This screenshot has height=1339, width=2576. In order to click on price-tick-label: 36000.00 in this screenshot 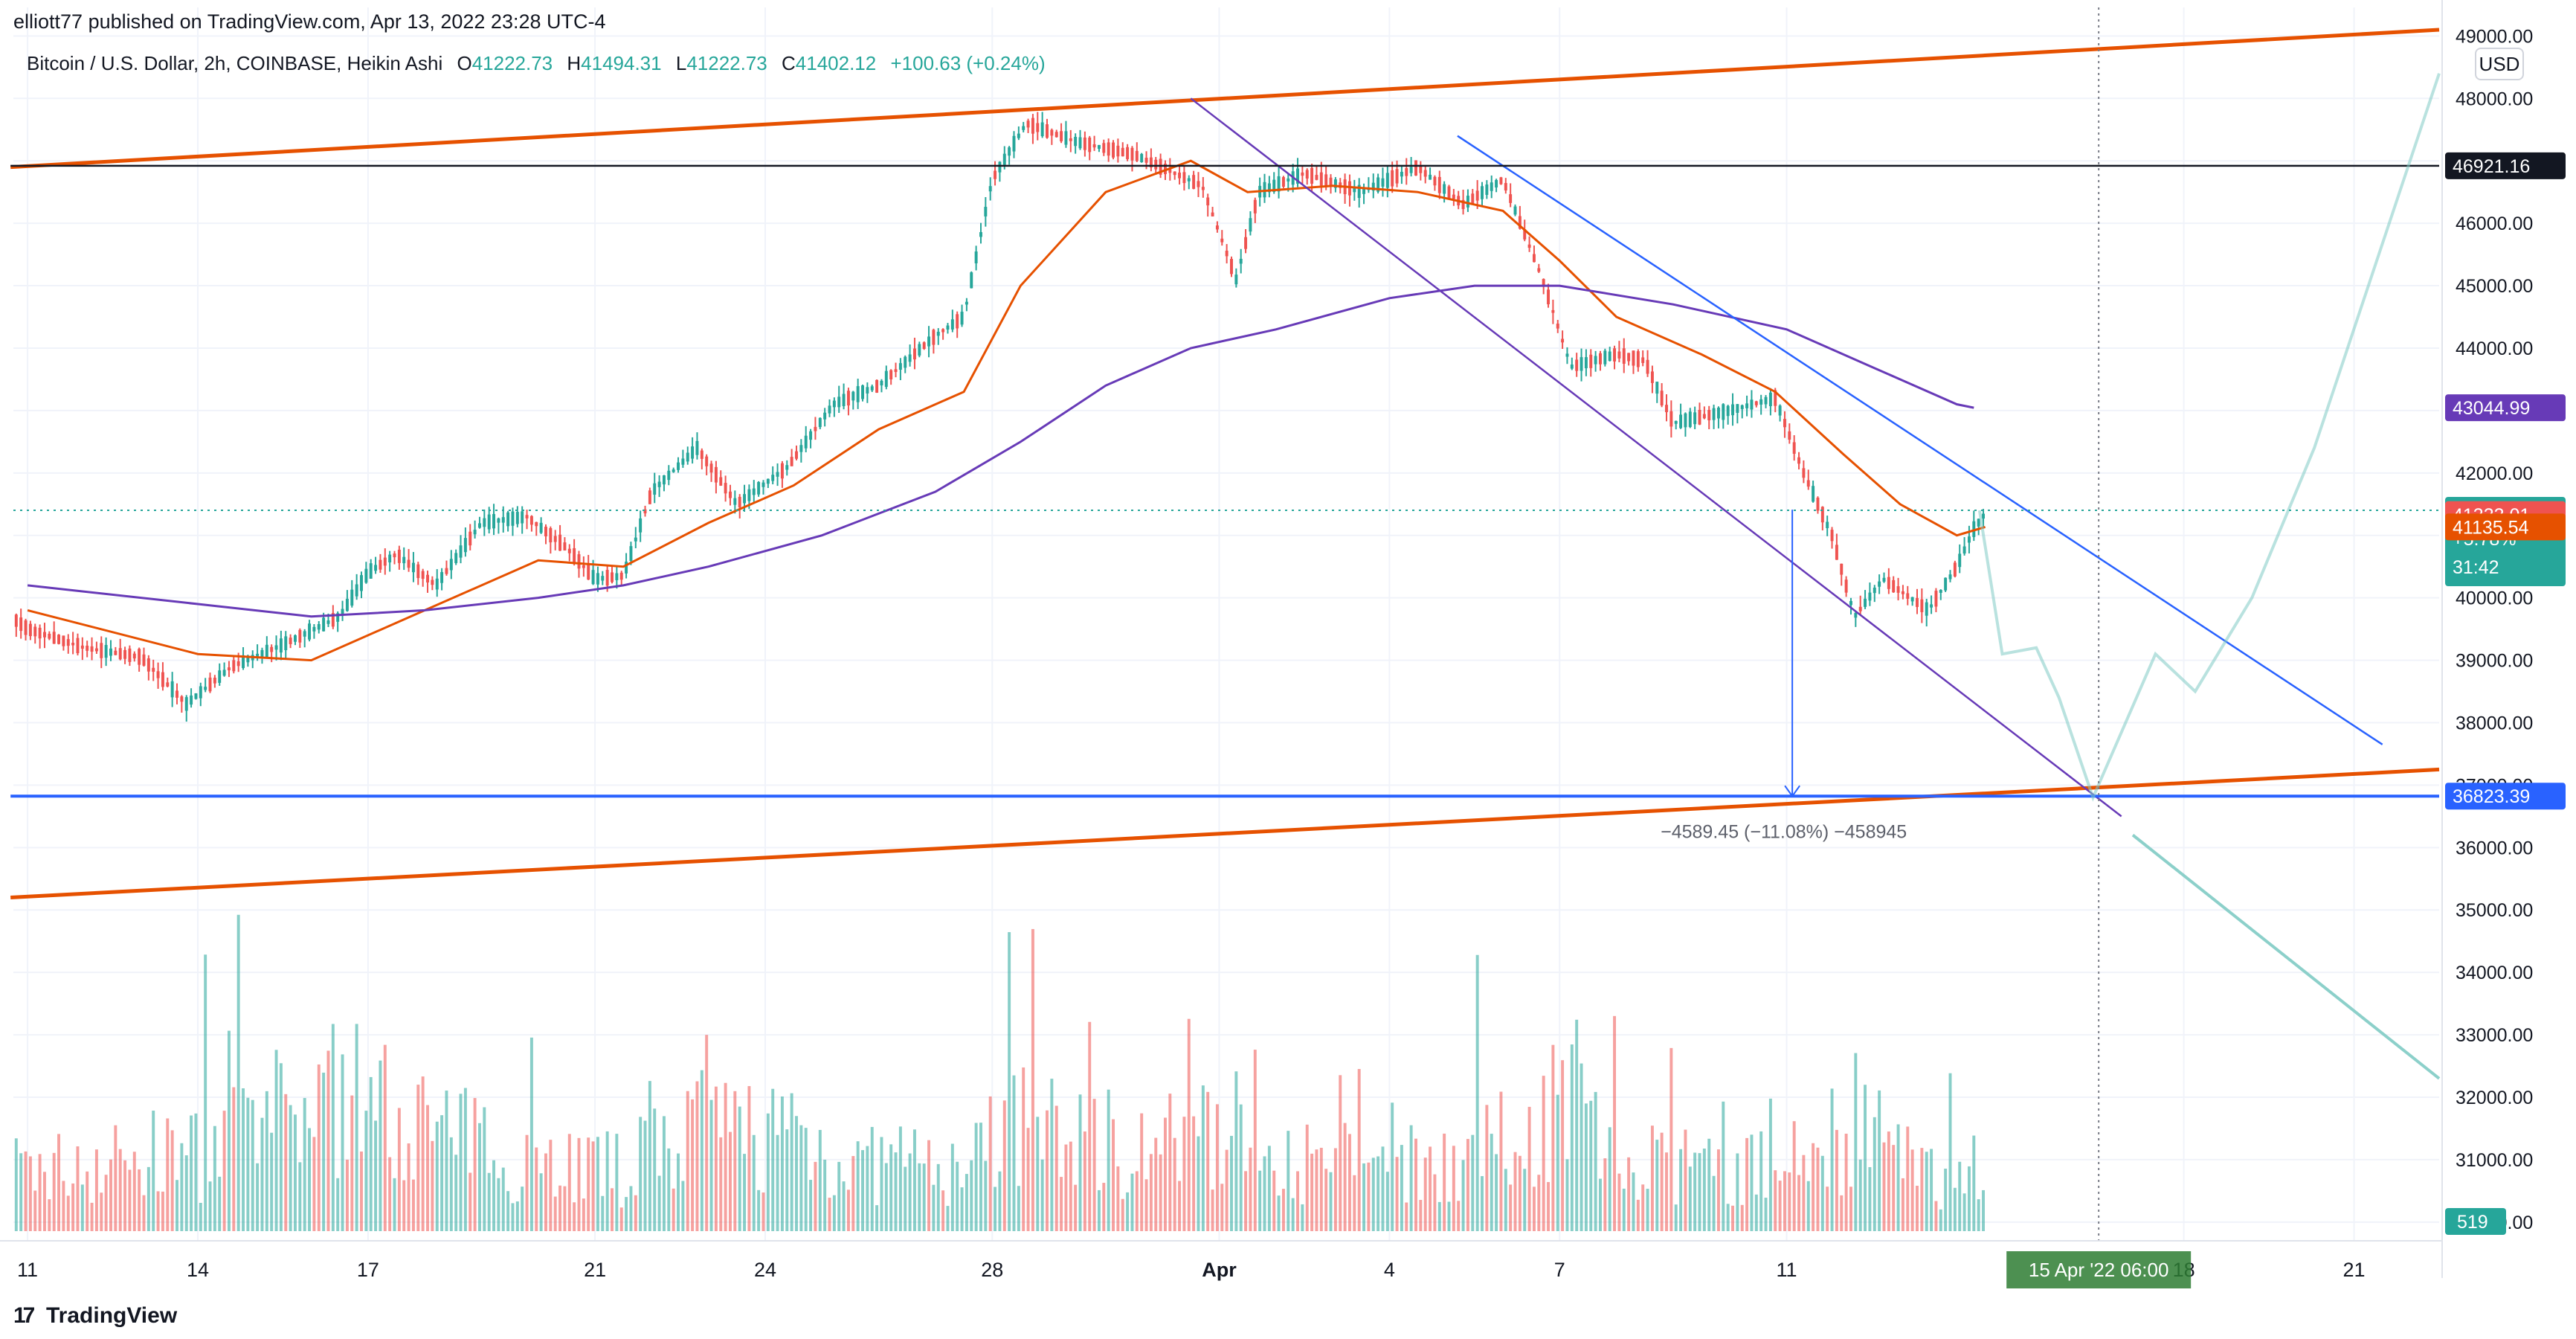, I will do `click(2494, 848)`.